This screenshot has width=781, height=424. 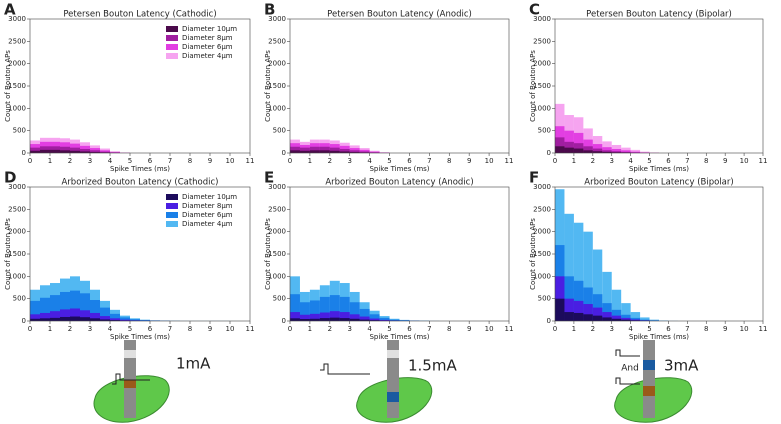 What do you see at coordinates (290, 329) in the screenshot?
I see `x-tick-label: 0` at bounding box center [290, 329].